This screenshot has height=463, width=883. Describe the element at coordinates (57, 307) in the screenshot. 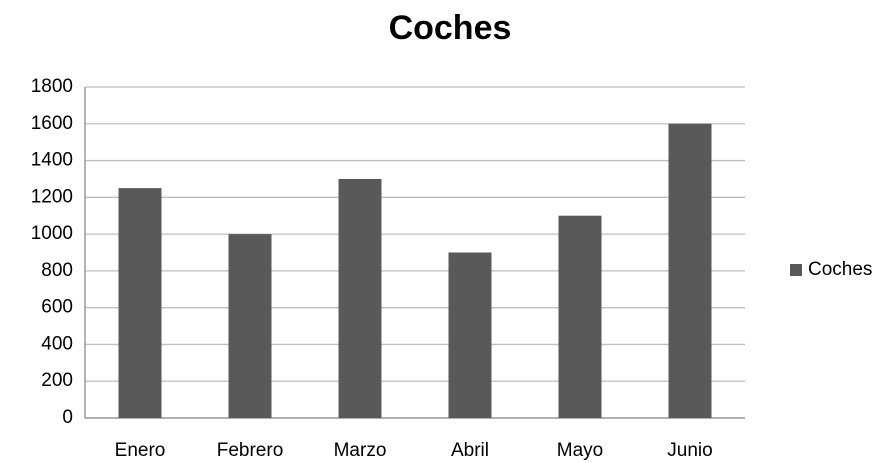

I see `y-tick-label: 600` at that location.